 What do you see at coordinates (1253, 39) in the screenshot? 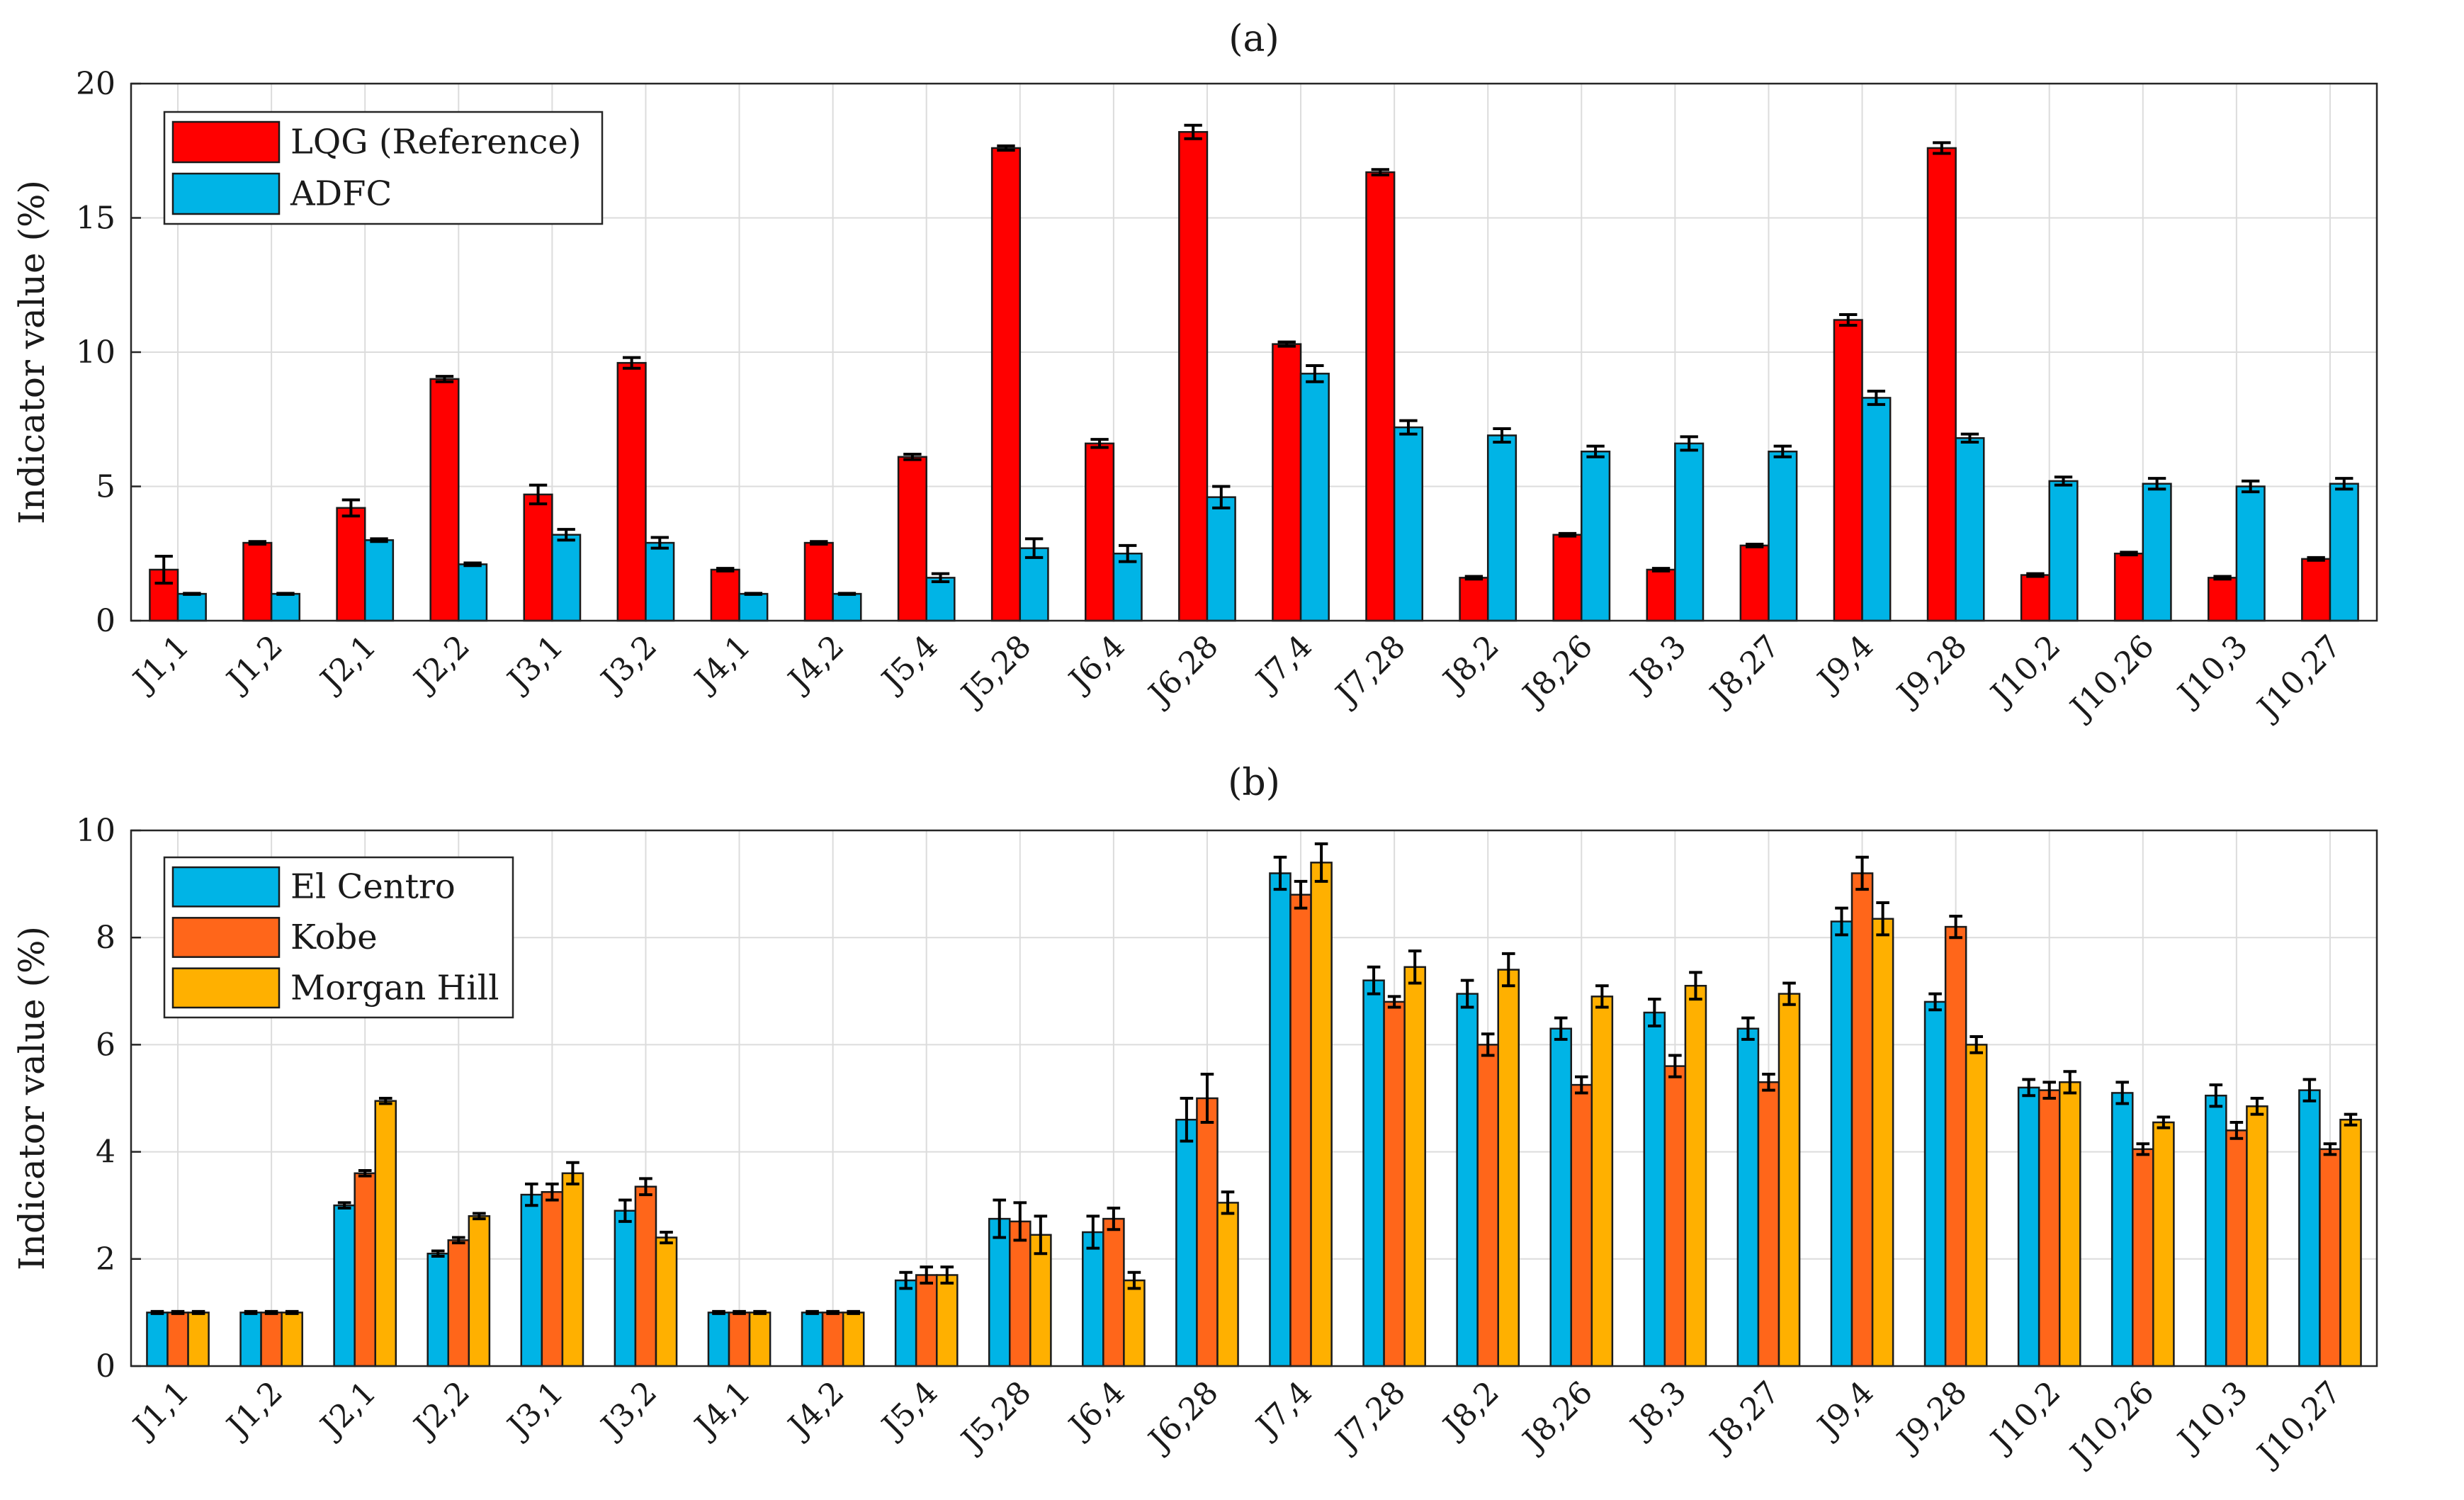
I see `chart-title: (a)` at bounding box center [1253, 39].